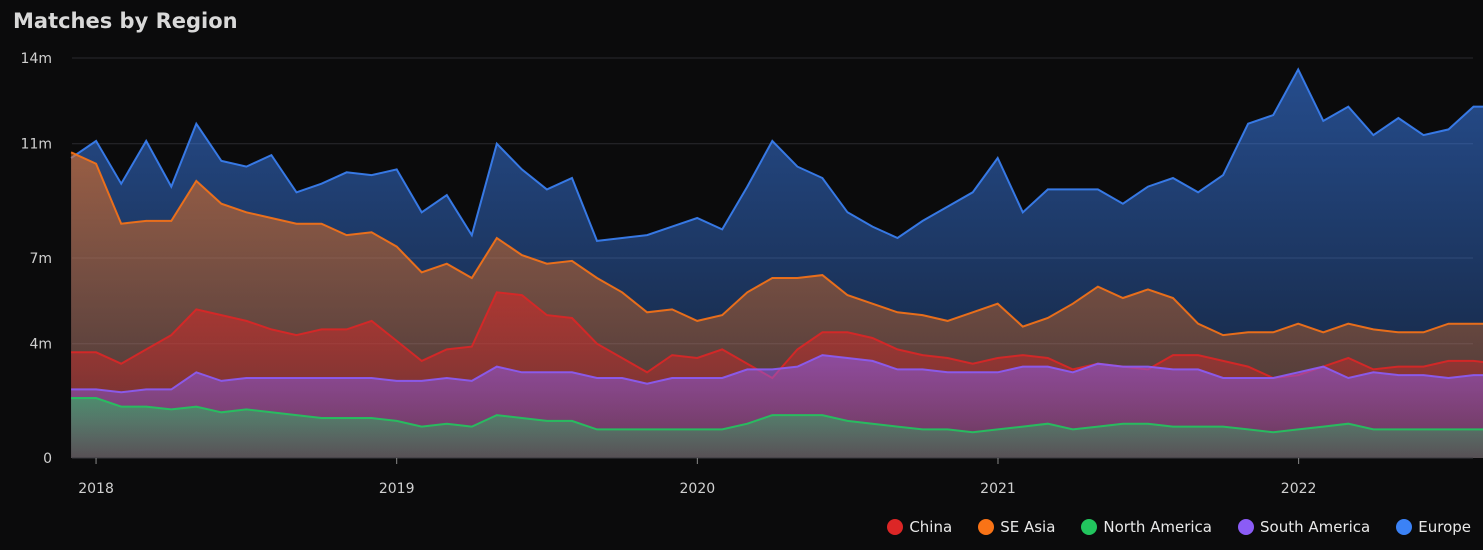 The image size is (1483, 550). I want to click on x-tick-label: 2022, so click(1299, 489).